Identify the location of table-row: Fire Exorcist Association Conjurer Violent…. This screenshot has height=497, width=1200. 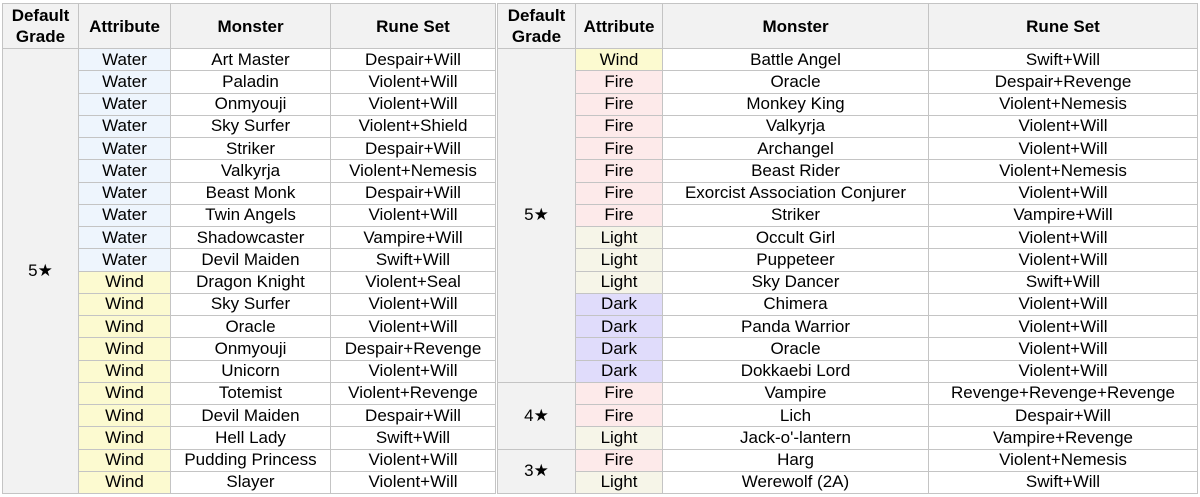
(848, 193).